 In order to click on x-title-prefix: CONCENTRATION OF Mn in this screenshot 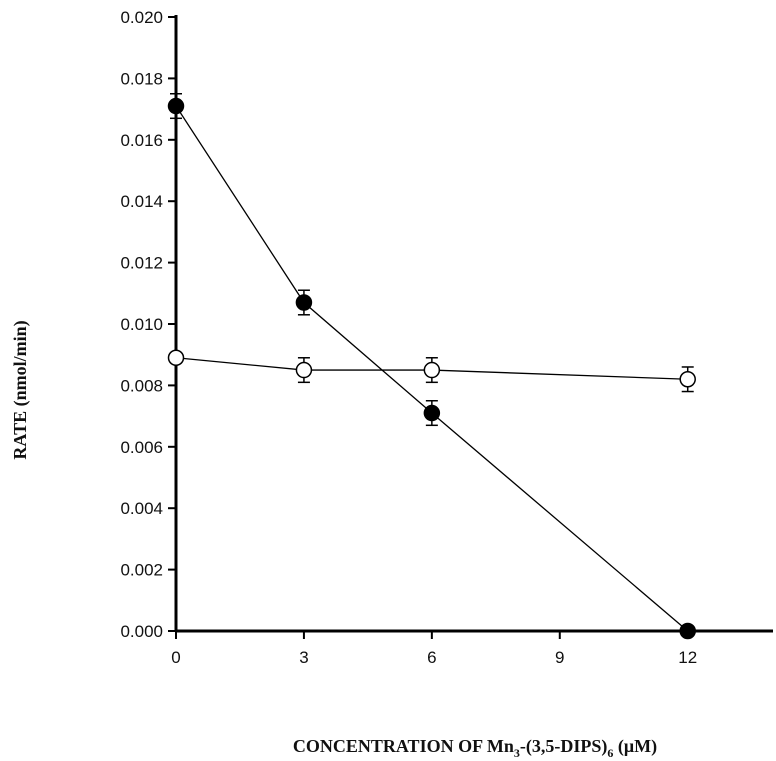, I will do `click(403, 746)`.